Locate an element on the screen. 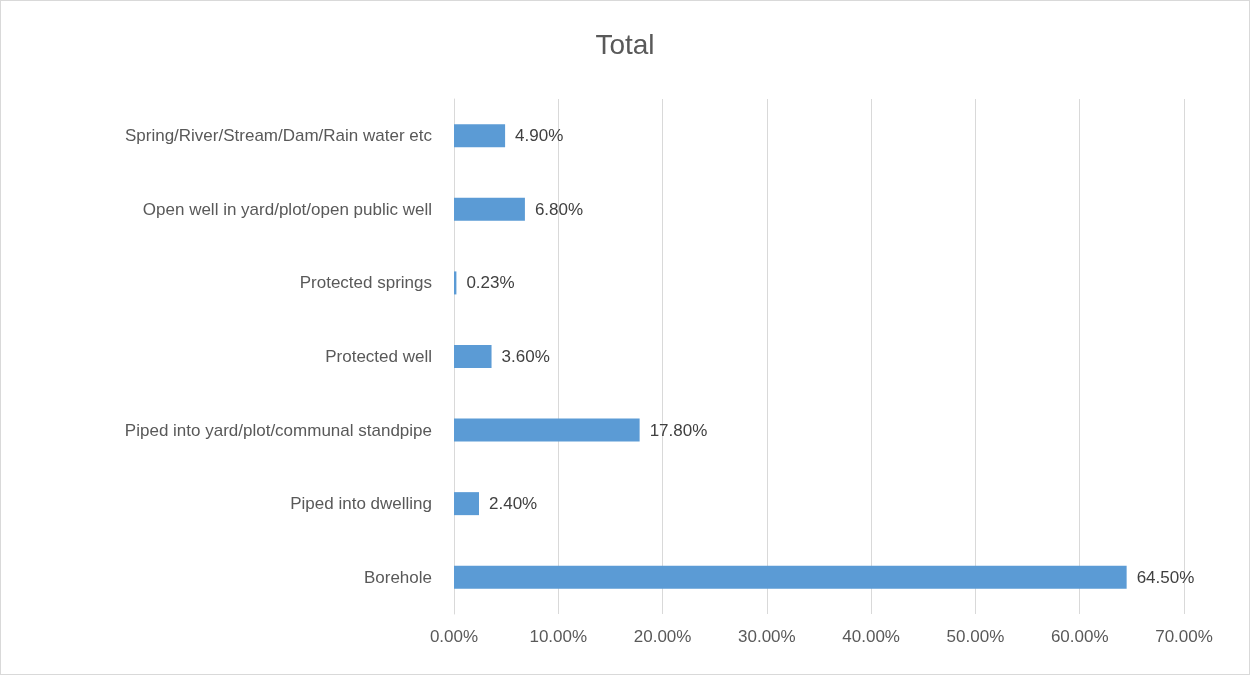 Image resolution: width=1250 pixels, height=675 pixels. x-tick-label: 10.00% is located at coordinates (558, 636).